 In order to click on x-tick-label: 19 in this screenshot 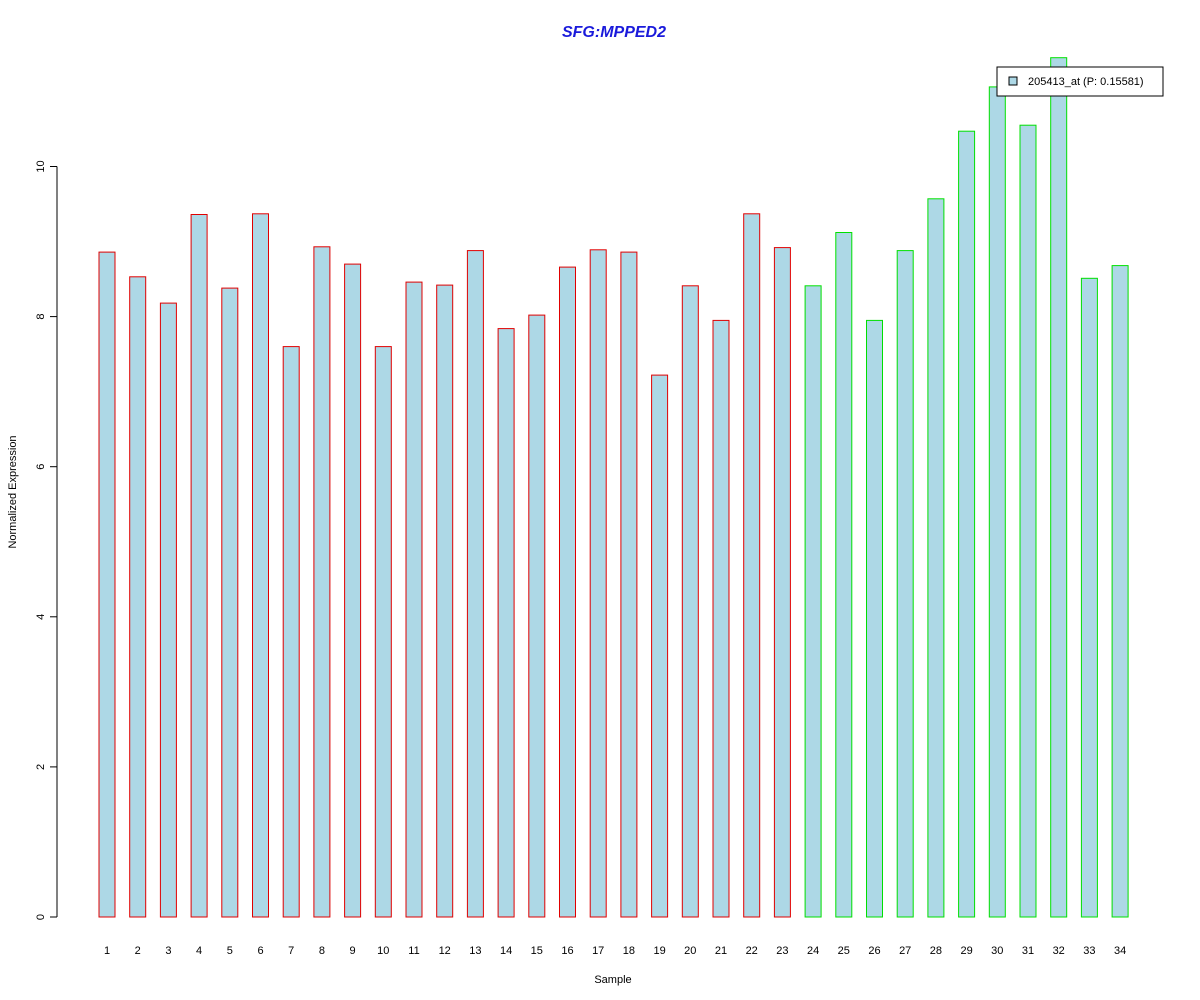, I will do `click(659, 951)`.